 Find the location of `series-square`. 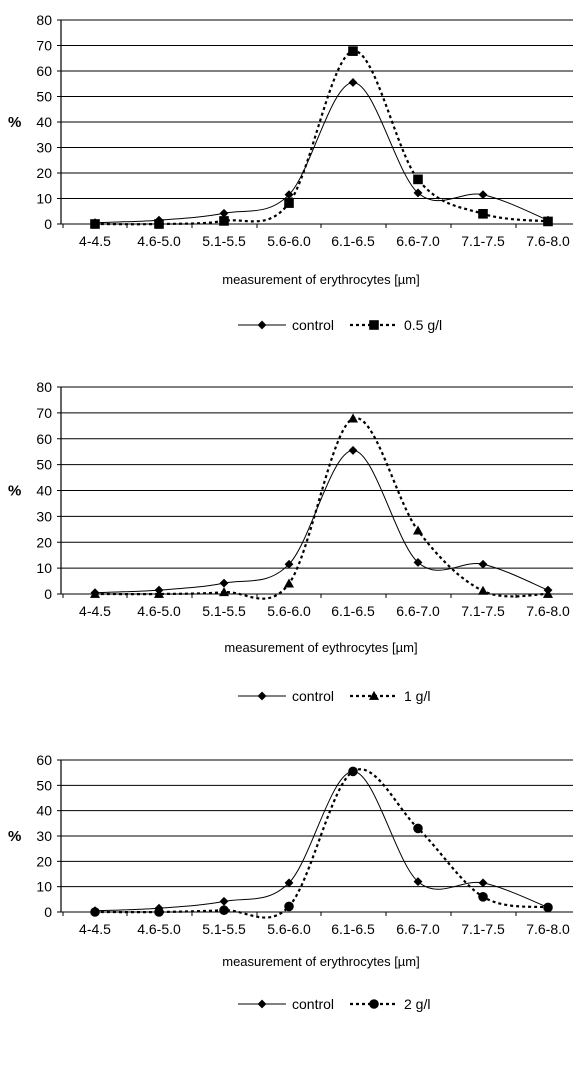

series-square is located at coordinates (321, 137).